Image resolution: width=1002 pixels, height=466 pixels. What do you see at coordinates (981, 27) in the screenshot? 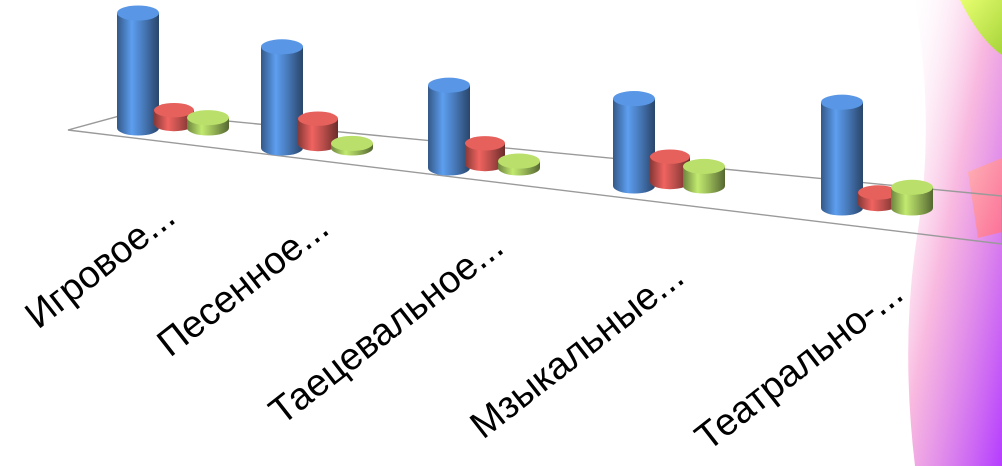
I see `decor-lime-shape` at bounding box center [981, 27].